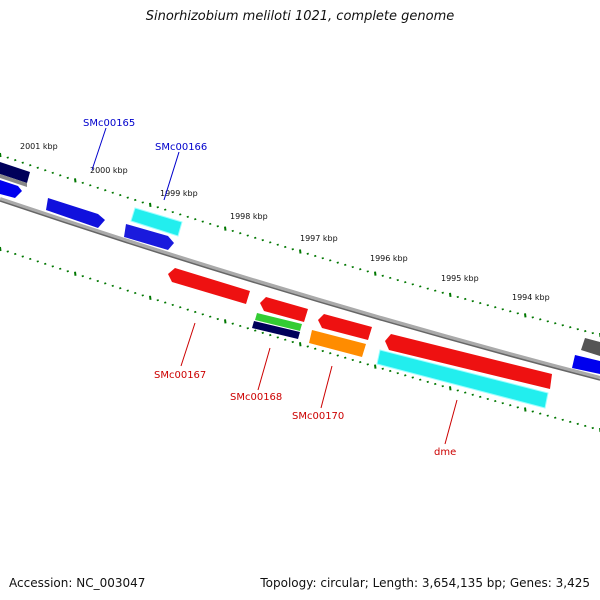 The height and width of the screenshot is (600, 600). I want to click on gene-feature-blue-smc00166, so click(149, 237).